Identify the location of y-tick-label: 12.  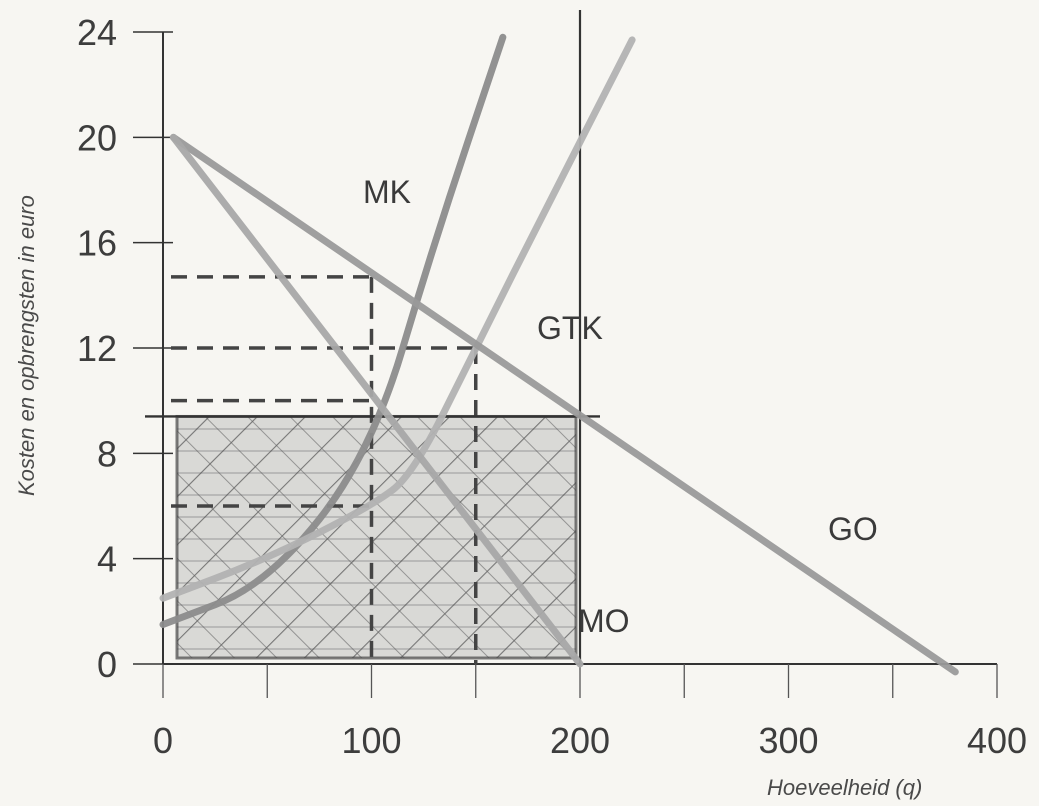
(97, 348).